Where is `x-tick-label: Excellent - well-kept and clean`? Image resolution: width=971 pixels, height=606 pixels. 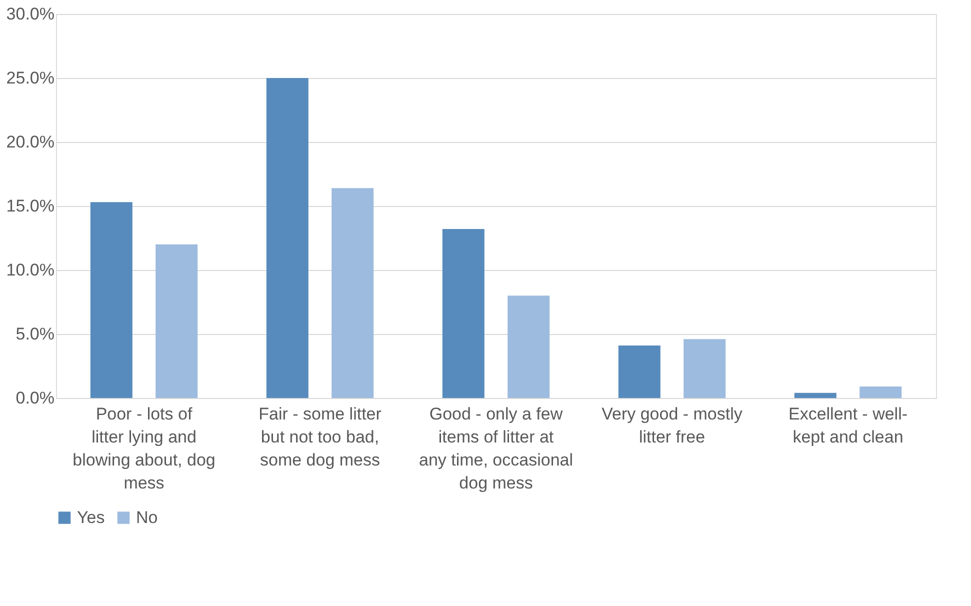 x-tick-label: Excellent - well-kept and clean is located at coordinates (848, 425).